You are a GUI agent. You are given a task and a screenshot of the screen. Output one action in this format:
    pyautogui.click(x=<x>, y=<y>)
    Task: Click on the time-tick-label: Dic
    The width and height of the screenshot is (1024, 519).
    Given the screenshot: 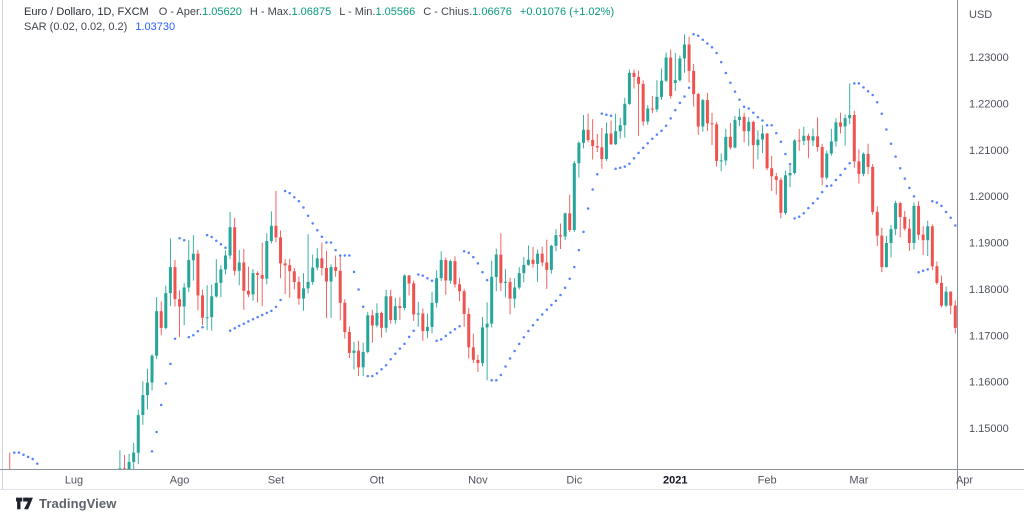 What is the action you would take?
    pyautogui.click(x=574, y=481)
    